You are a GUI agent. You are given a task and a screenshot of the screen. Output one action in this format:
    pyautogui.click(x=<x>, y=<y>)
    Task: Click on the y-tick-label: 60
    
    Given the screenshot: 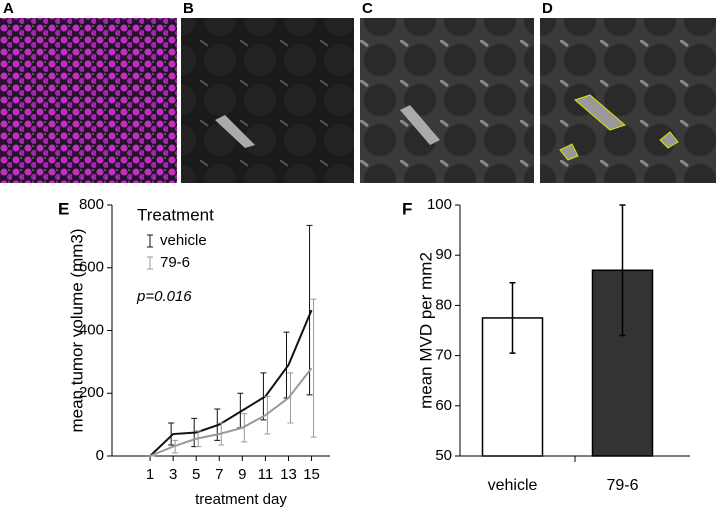 What is the action you would take?
    pyautogui.click(x=443, y=405)
    